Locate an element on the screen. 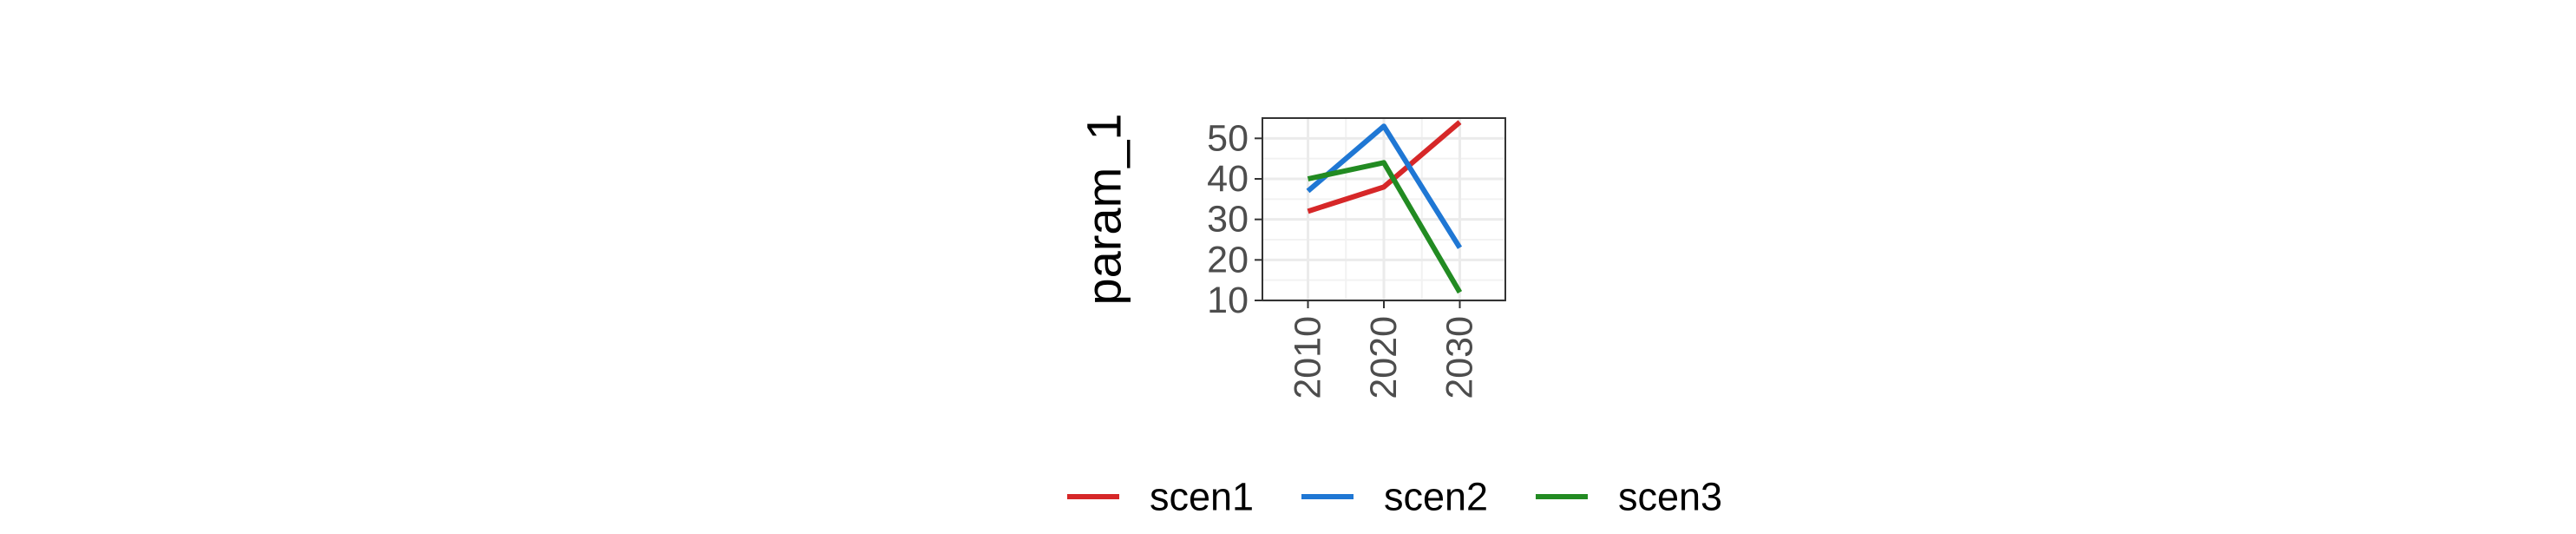  x-axis: 2010 2020 2030 is located at coordinates (1384, 349).